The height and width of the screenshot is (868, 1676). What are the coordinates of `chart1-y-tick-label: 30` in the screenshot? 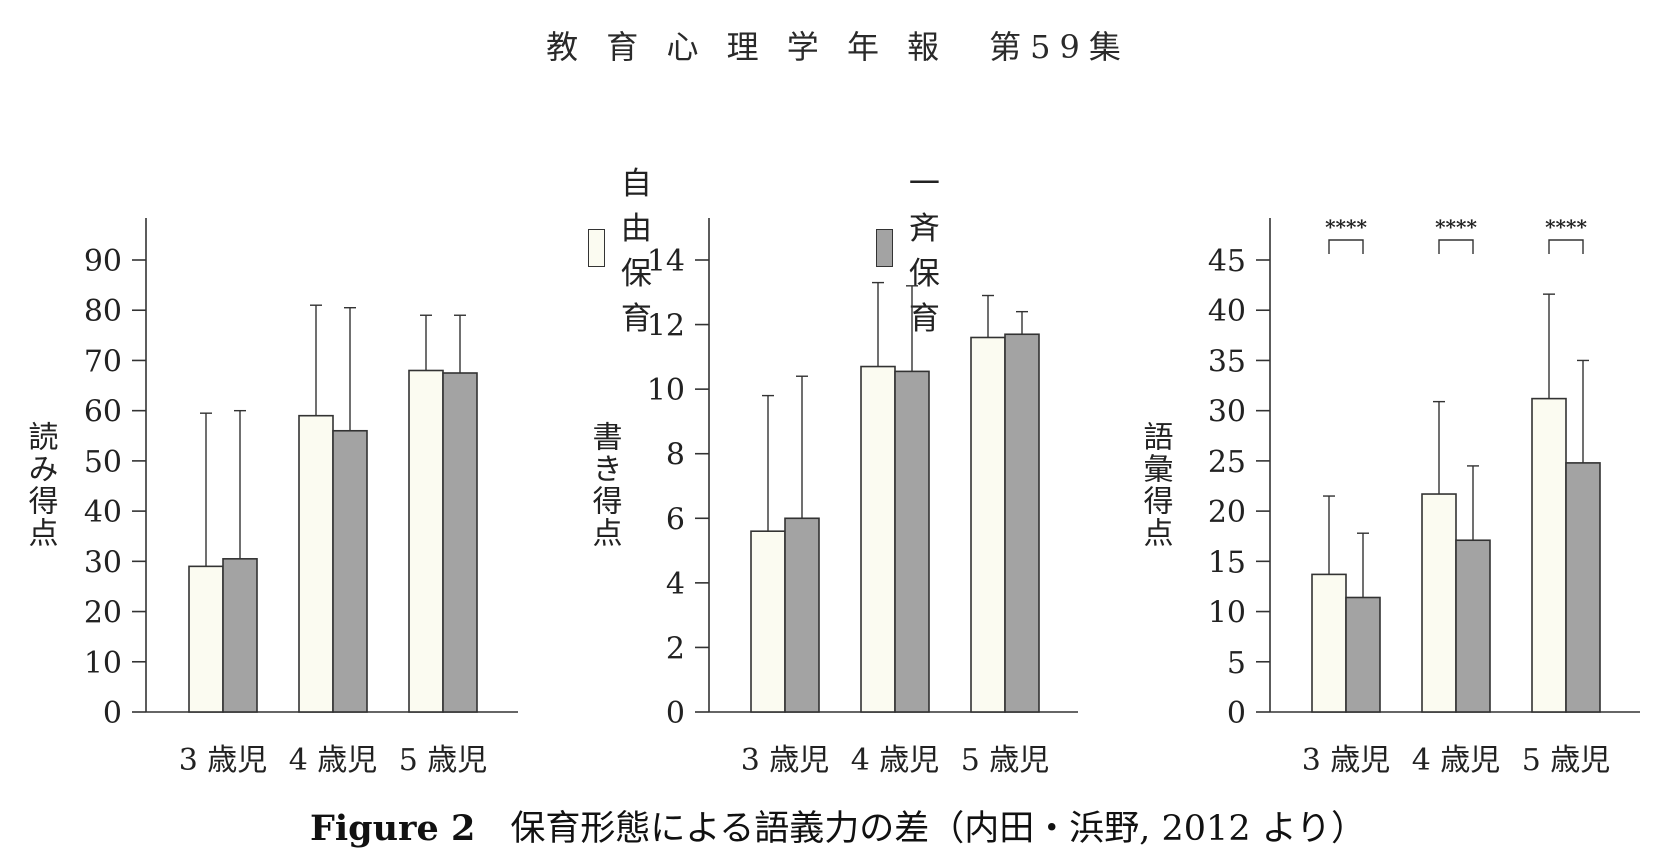 It's located at (103, 562).